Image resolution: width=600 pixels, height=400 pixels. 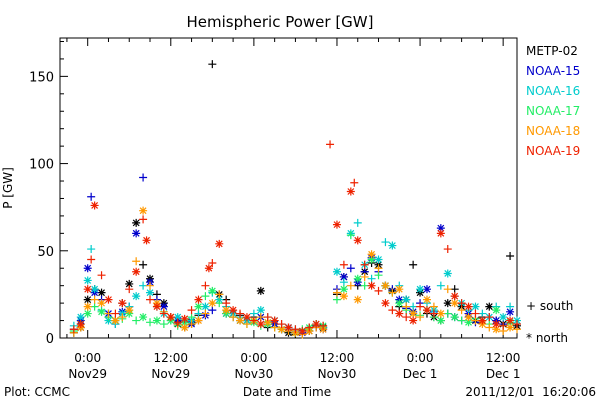 What do you see at coordinates (50, 339) in the screenshot?
I see `y-tick-label: 0` at bounding box center [50, 339].